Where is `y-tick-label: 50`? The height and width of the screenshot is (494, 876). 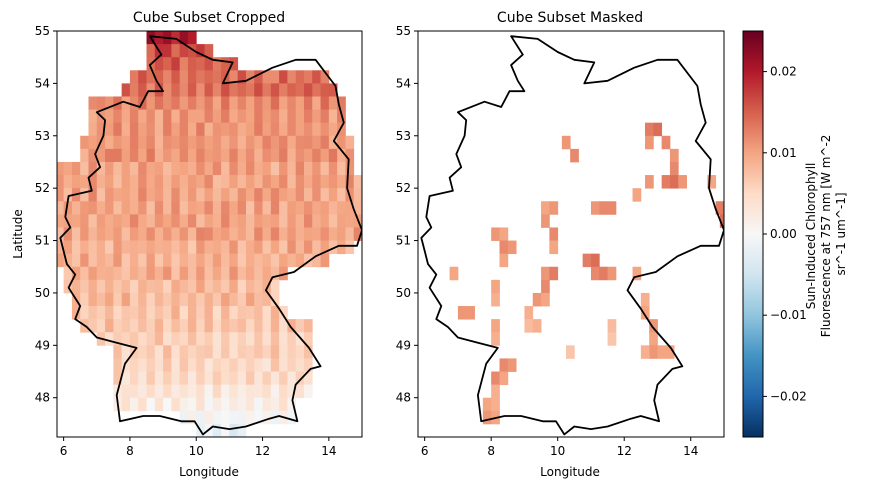 y-tick-label: 50 is located at coordinates (403, 293).